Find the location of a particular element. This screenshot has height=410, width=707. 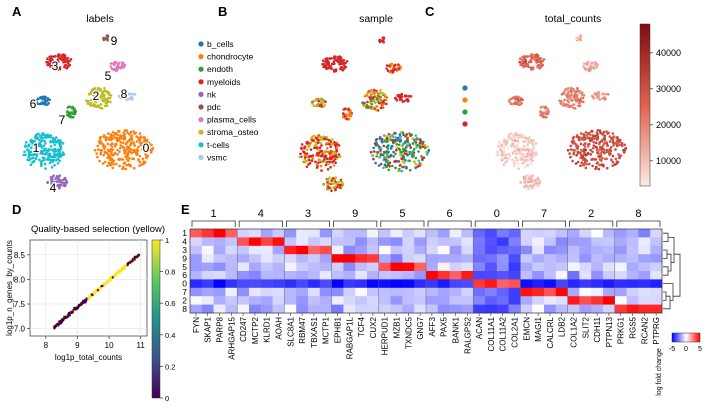

legend-marker is located at coordinates (201, 82).